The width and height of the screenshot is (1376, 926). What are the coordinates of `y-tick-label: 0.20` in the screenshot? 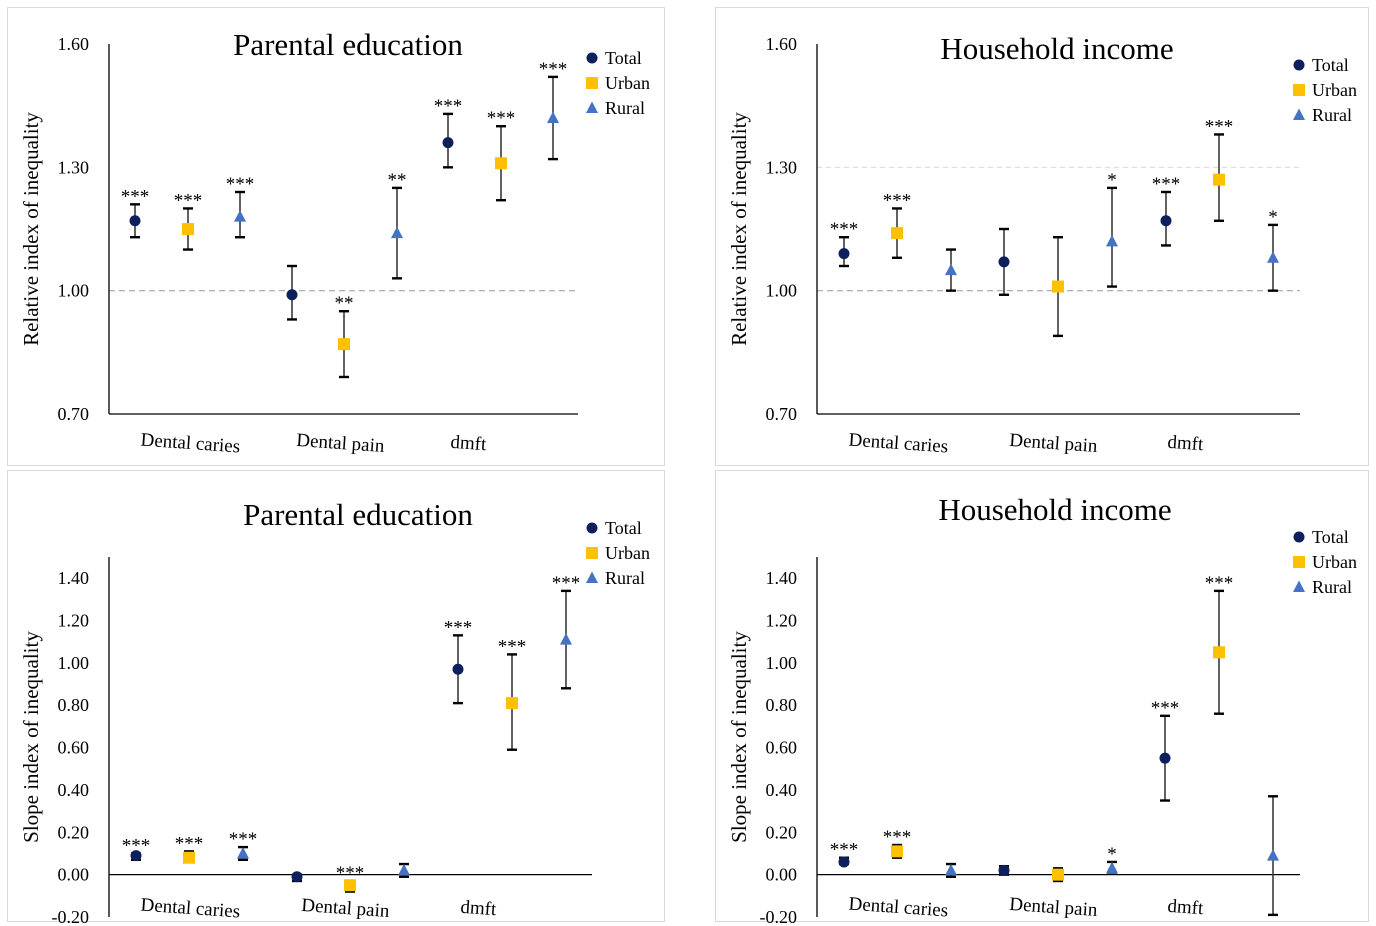 It's located at (782, 832).